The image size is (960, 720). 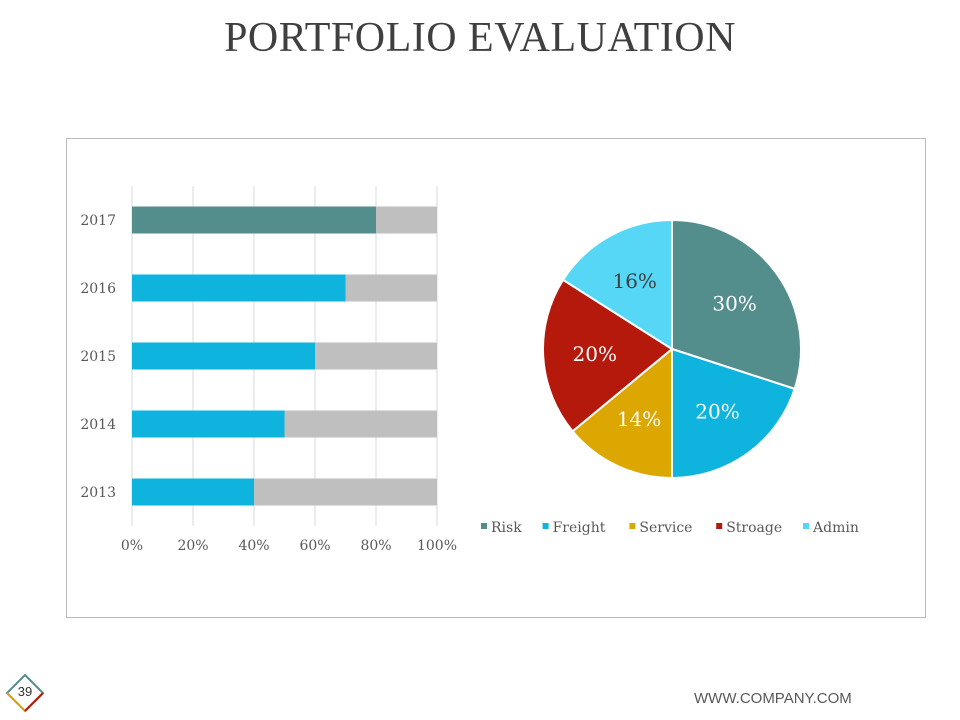 I want to click on legend-item-label: Freight, so click(x=579, y=528).